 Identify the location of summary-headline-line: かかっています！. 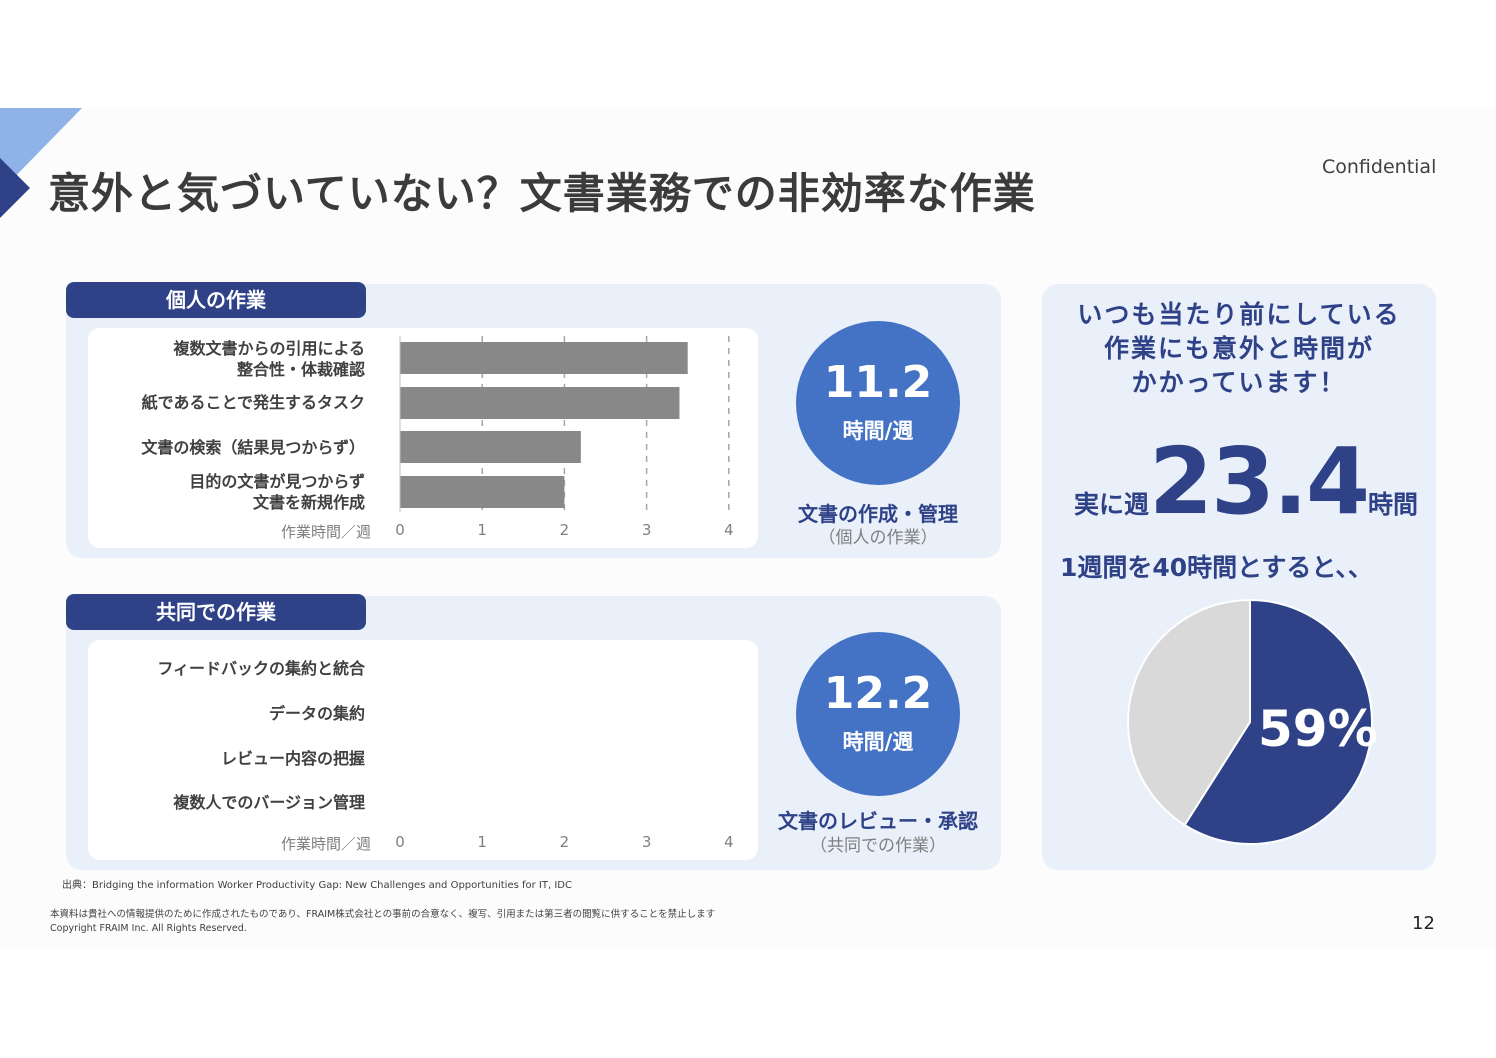
(1239, 382).